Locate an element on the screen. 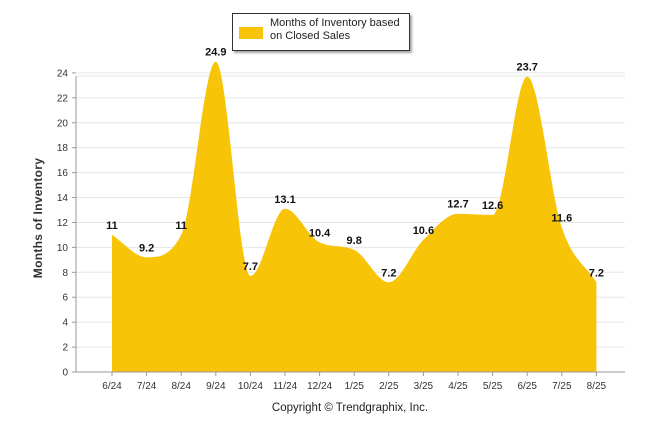 The height and width of the screenshot is (434, 646). y-tick-label: 0 is located at coordinates (65, 373).